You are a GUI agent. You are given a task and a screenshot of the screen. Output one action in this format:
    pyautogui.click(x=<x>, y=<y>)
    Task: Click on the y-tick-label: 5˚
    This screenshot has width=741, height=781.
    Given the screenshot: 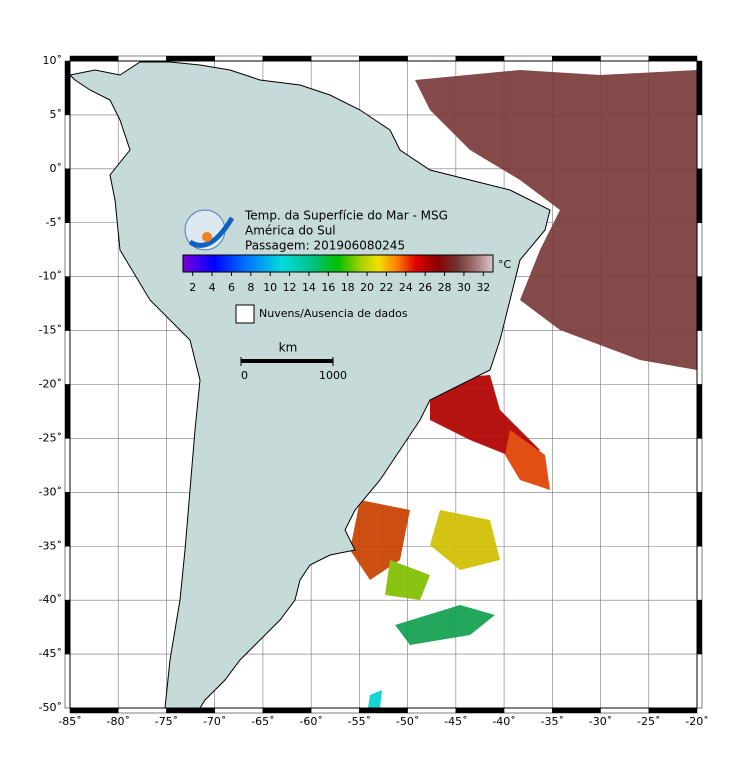 What is the action you would take?
    pyautogui.click(x=56, y=114)
    